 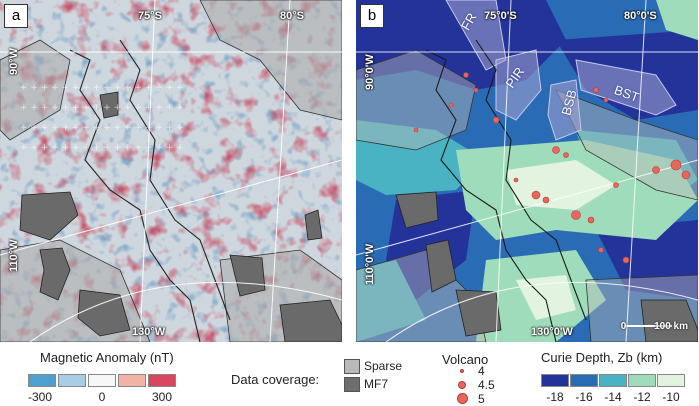 I want to click on volcano-size-label: 4.5, so click(x=486, y=385).